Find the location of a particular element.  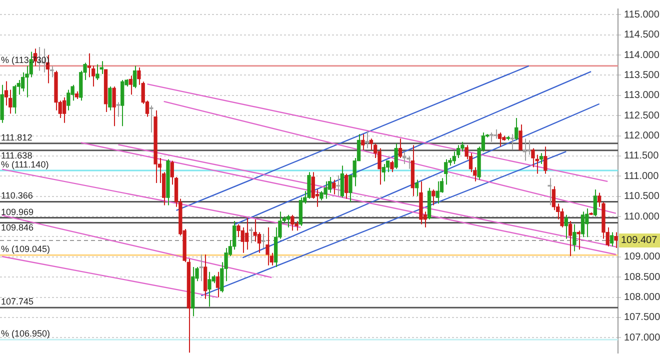

y-tick-label: 107.500 is located at coordinates (642, 318).